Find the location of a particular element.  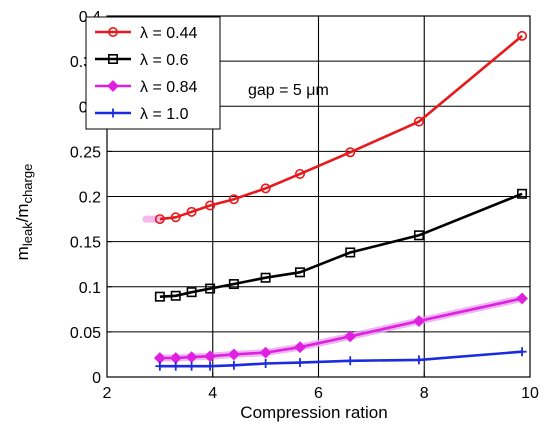

legend: λ = 0.44 λ = 0.6 λ = 0.84 λ = 1.0 is located at coordinates (153, 73).